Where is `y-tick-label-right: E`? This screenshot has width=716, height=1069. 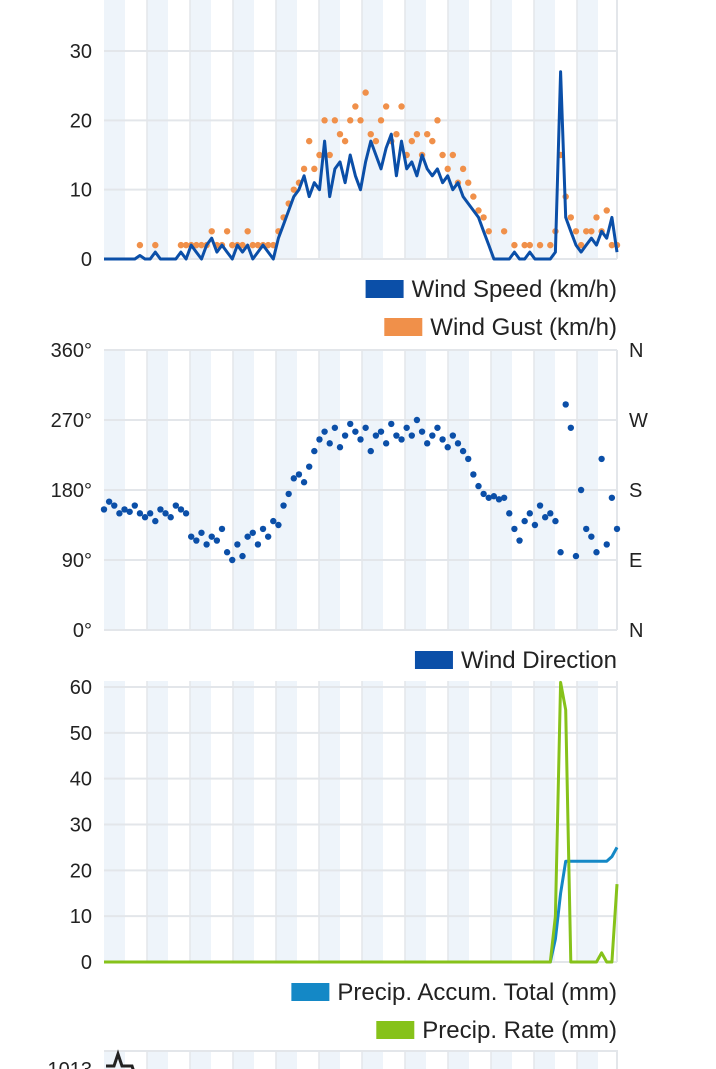 y-tick-label-right: E is located at coordinates (635, 561).